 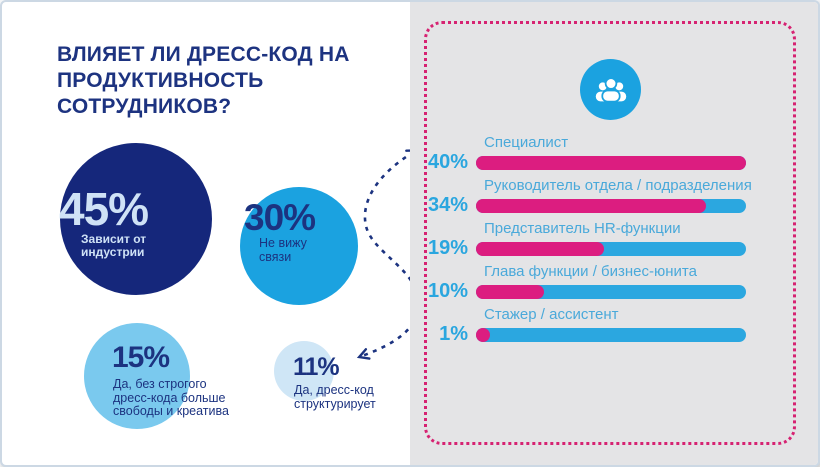 I want to click on bubble-45-percent, so click(x=136, y=219).